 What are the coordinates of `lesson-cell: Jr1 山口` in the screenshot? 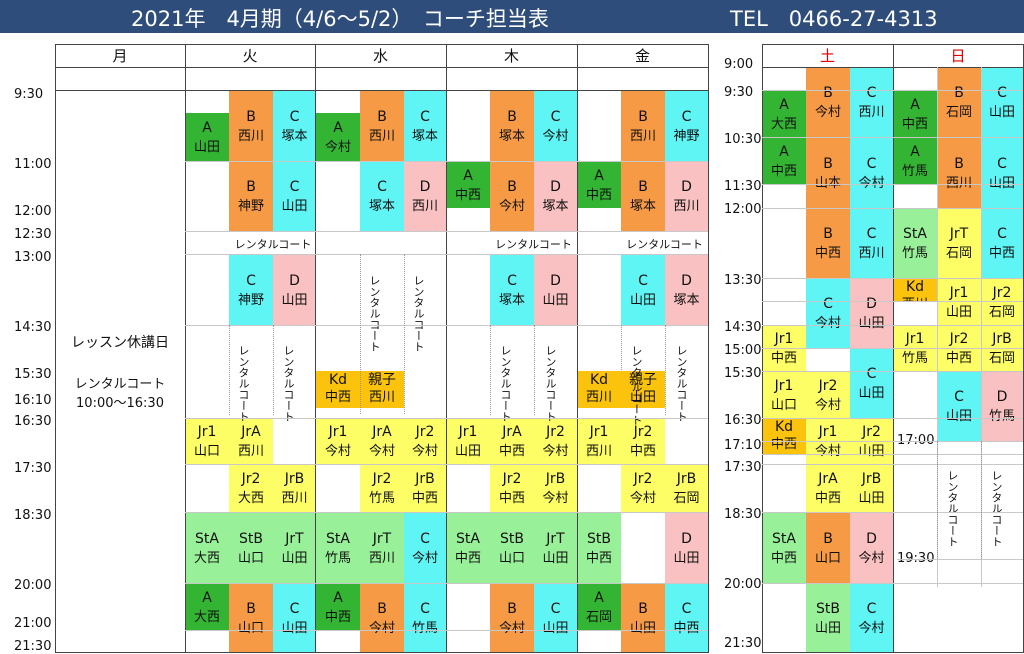 It's located at (784, 394).